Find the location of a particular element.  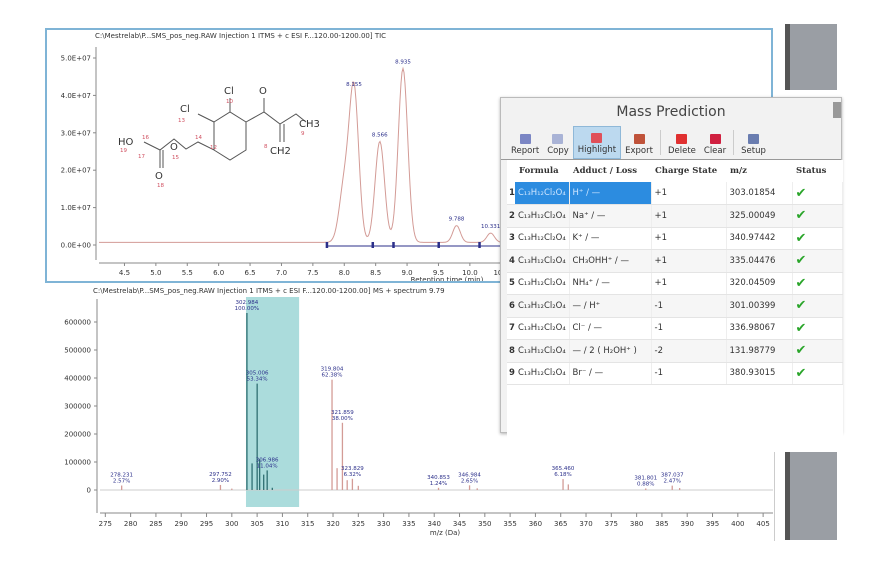

charge-cell: -2 is located at coordinates (689, 351).